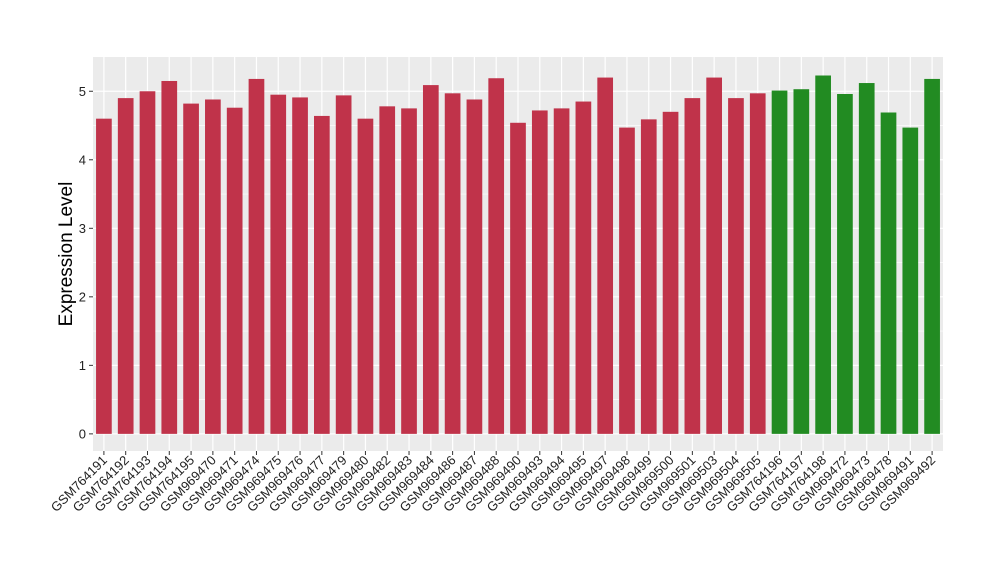 This screenshot has width=1000, height=580. What do you see at coordinates (670, 272) in the screenshot?
I see `bar-GSM969500` at bounding box center [670, 272].